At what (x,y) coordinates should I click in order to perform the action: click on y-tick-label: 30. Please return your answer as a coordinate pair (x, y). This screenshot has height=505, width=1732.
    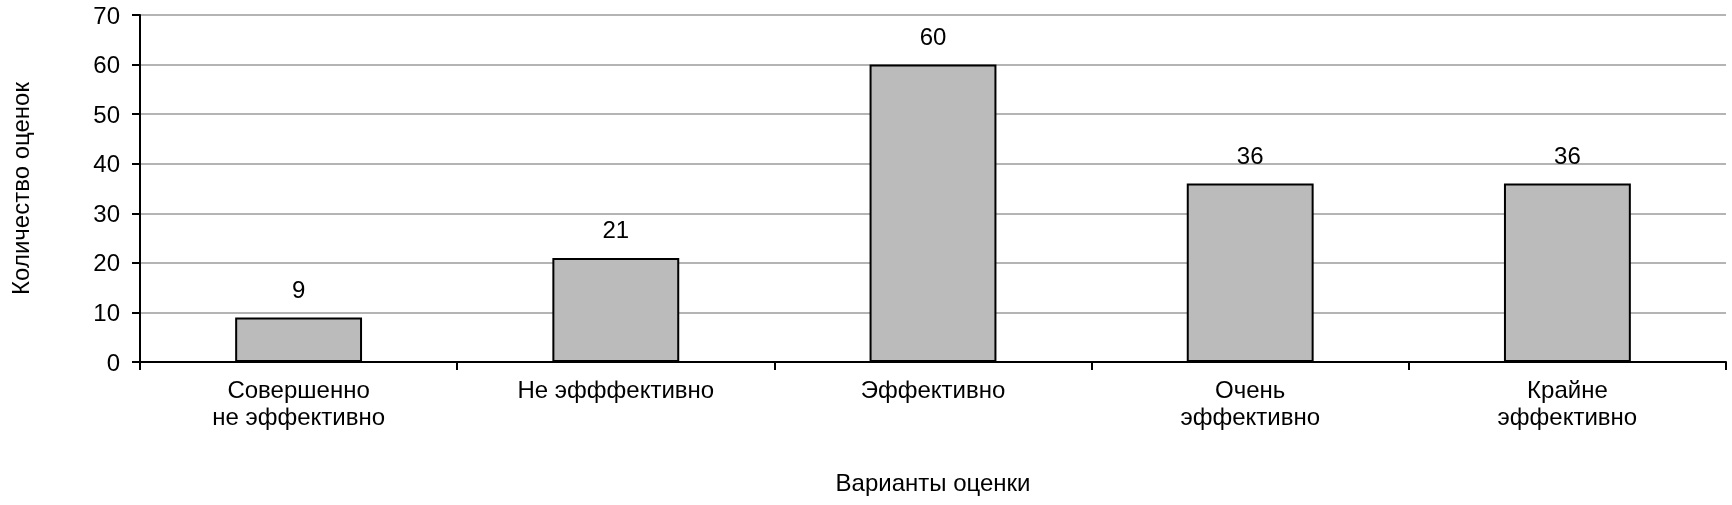
    Looking at the image, I should click on (106, 213).